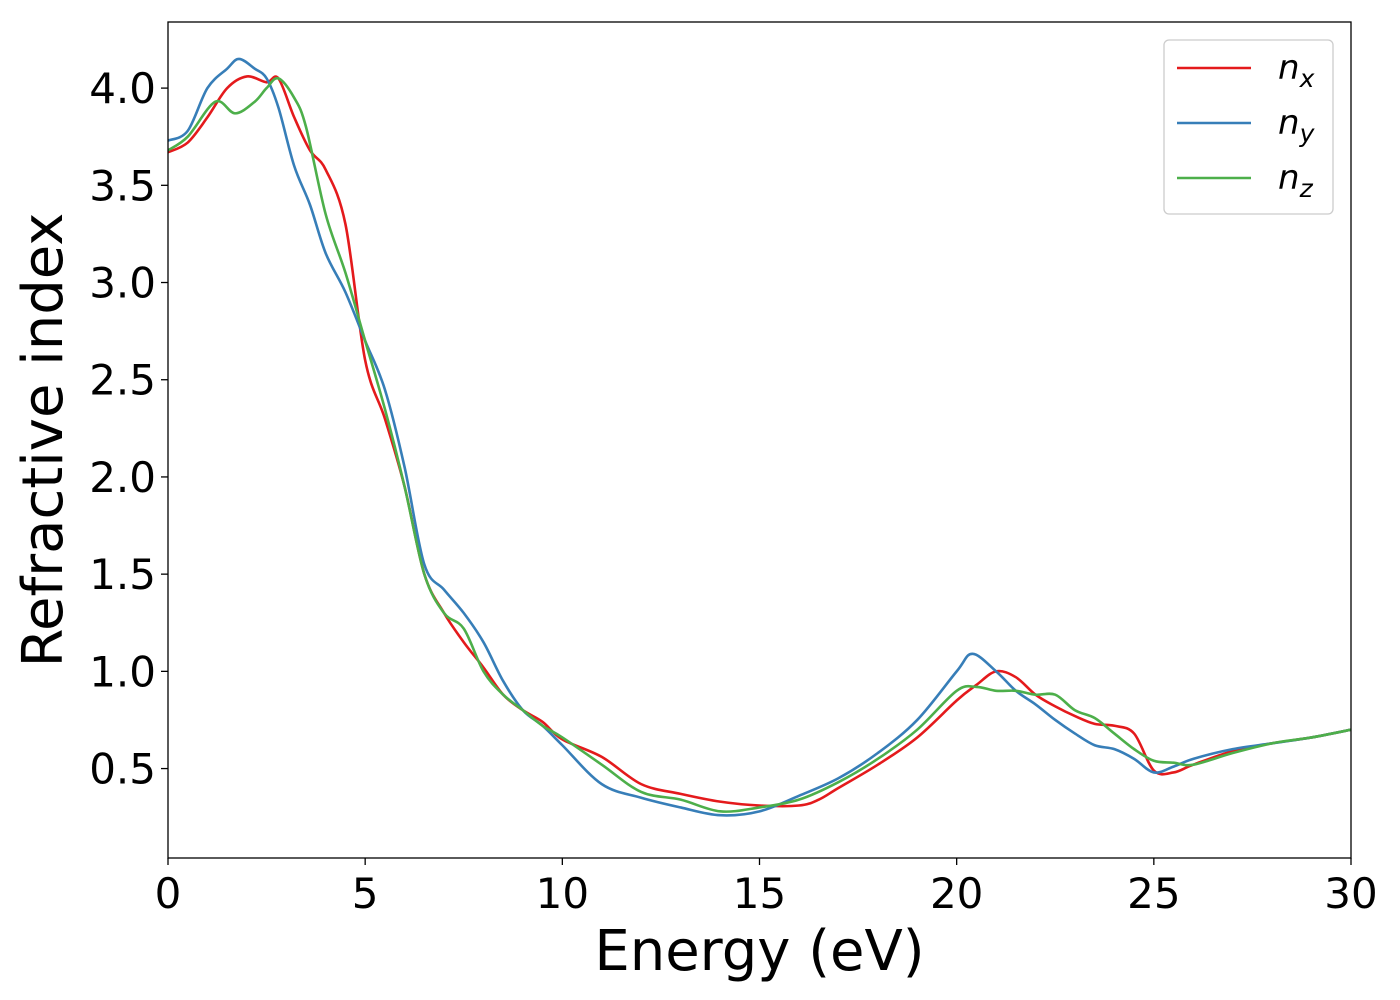 The height and width of the screenshot is (1000, 1400). I want to click on y-tick-label: 2.5, so click(122, 380).